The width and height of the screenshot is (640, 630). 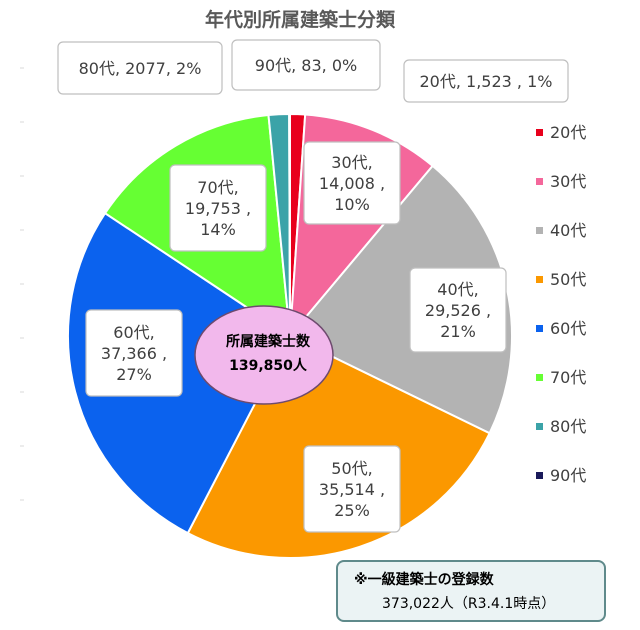 I want to click on center-ellipse, so click(x=264, y=355).